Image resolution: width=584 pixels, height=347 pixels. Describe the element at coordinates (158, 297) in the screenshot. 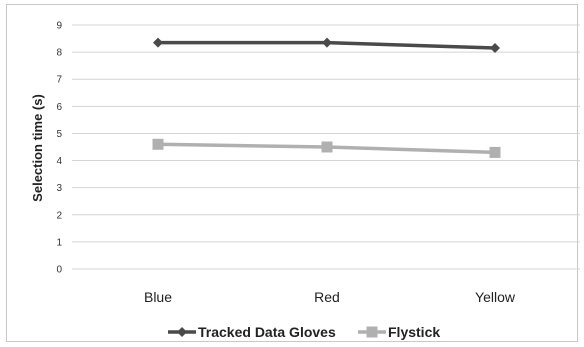

I see `x-category-label: Blue` at that location.